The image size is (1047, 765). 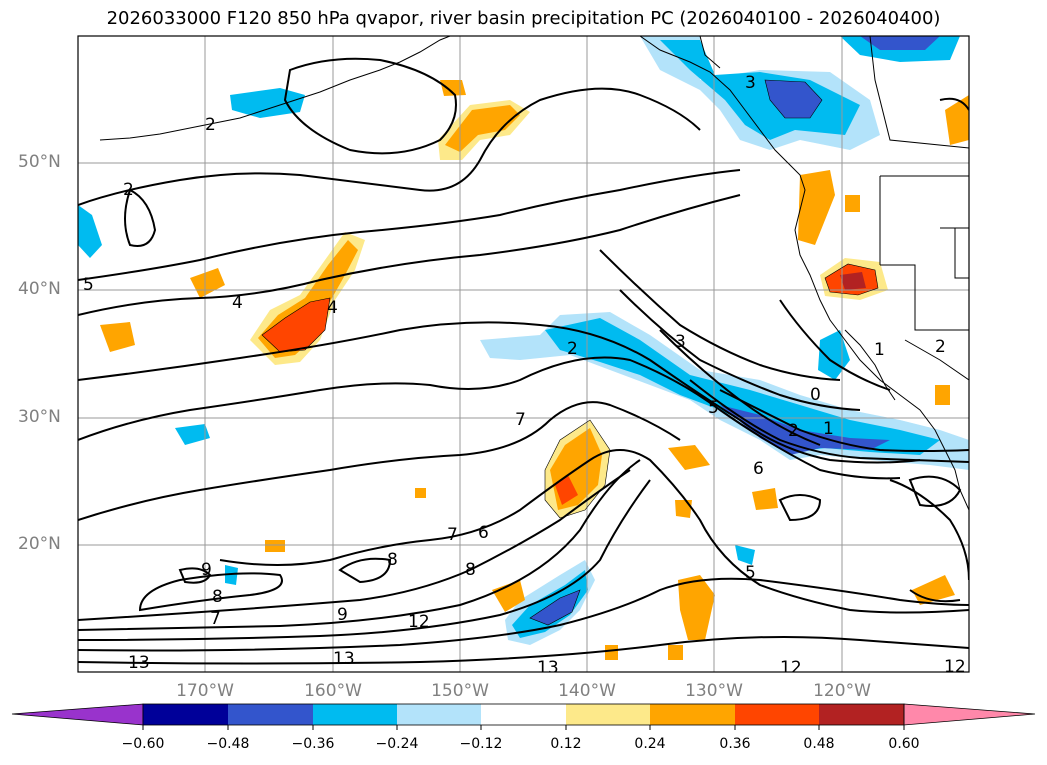 What do you see at coordinates (205, 691) in the screenshot?
I see `lon-label: 170°W` at bounding box center [205, 691].